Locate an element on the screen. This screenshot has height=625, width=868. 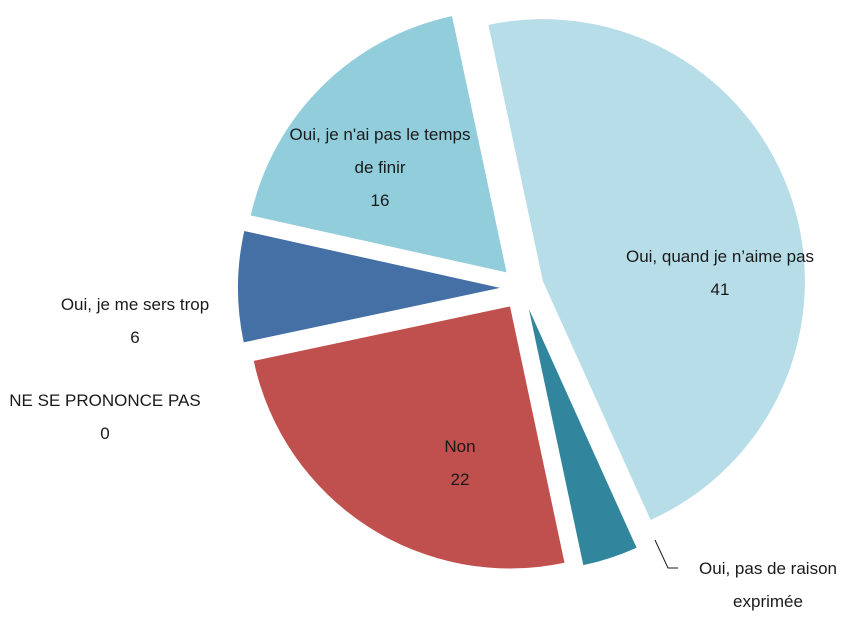
category-label: NE SE PRONONCE PAS is located at coordinates (105, 400).